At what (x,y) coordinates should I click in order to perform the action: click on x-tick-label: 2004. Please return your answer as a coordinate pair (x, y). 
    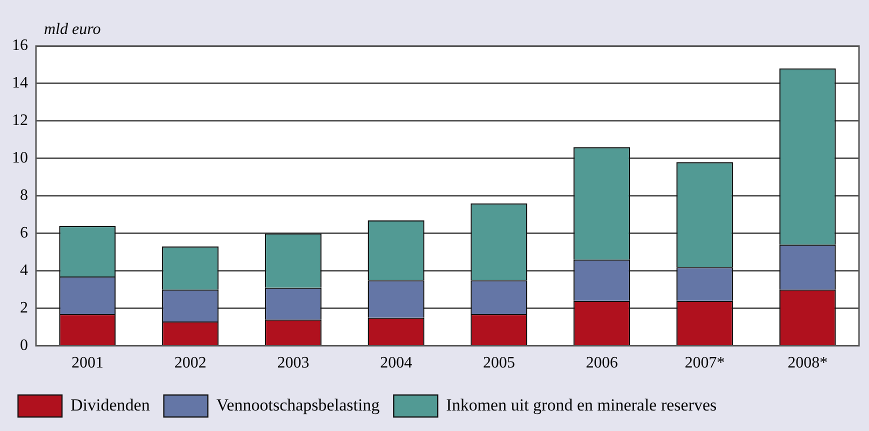
    Looking at the image, I should click on (396, 363).